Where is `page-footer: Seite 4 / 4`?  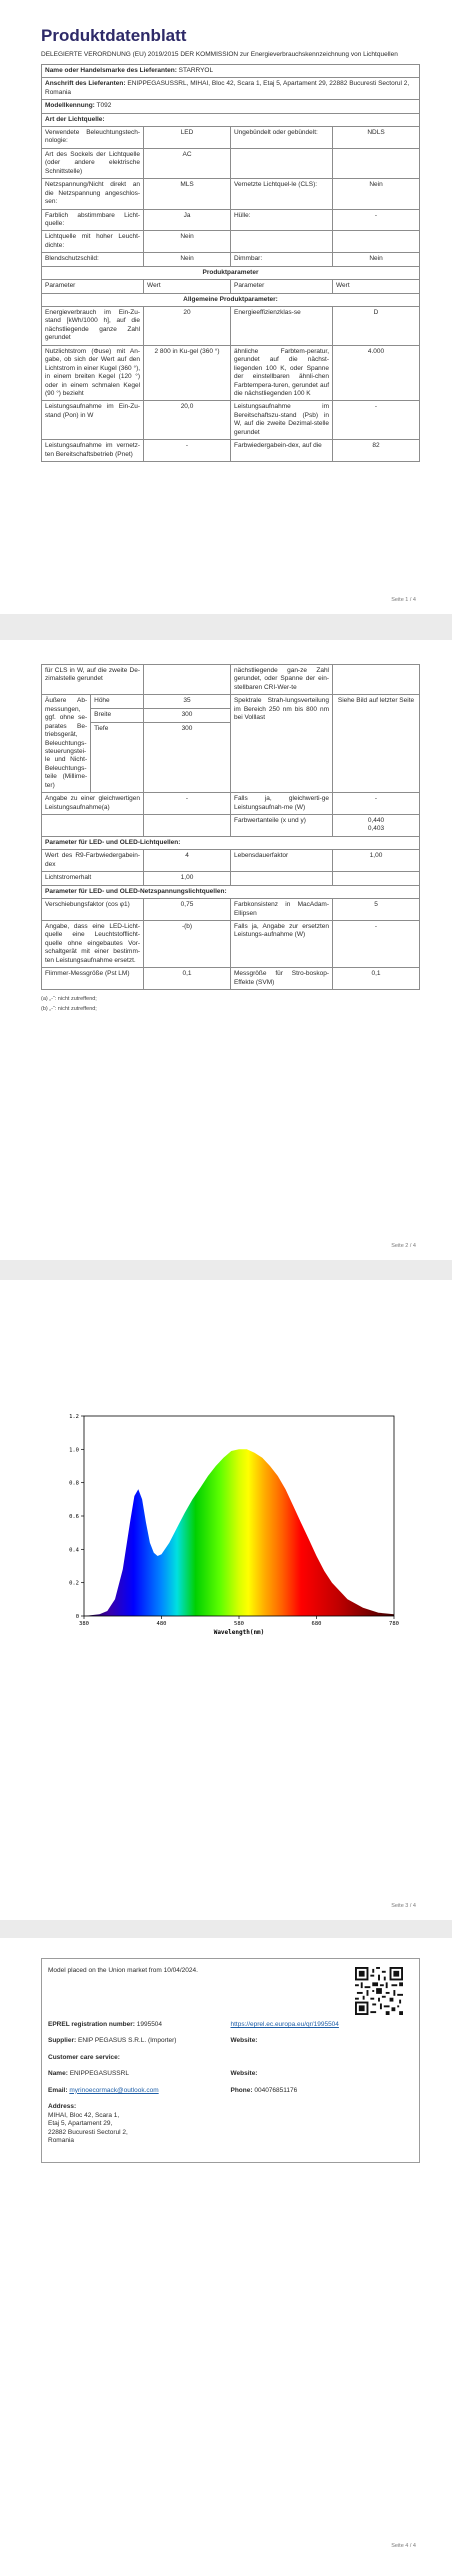 page-footer: Seite 4 / 4 is located at coordinates (403, 2545).